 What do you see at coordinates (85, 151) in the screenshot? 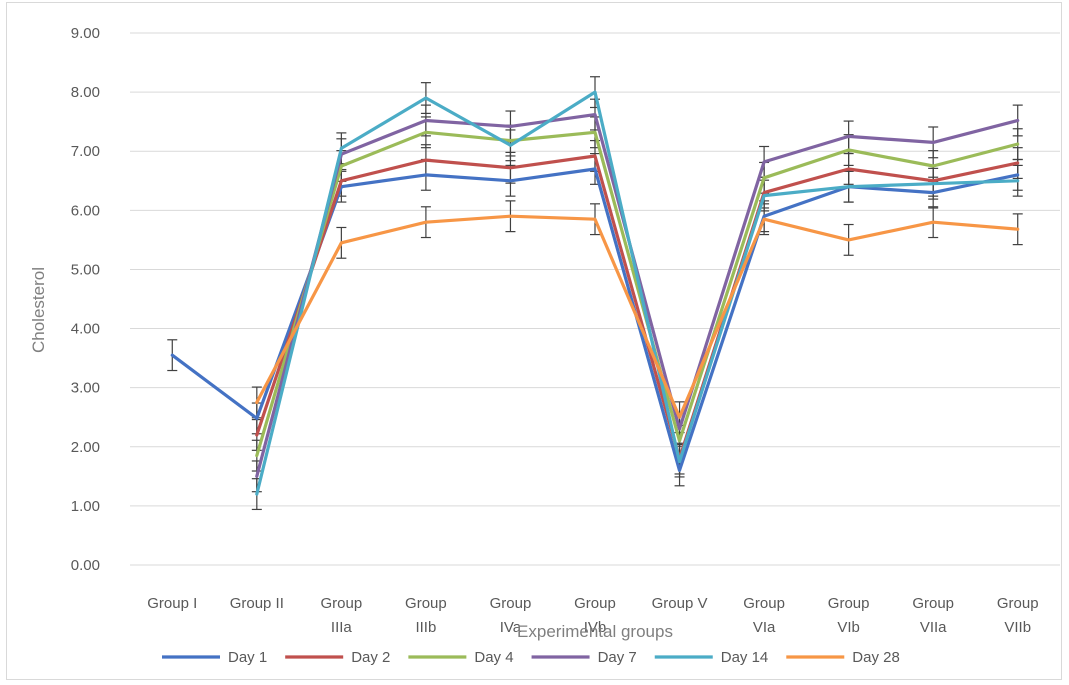
I see `y-tick-label: 7.00` at bounding box center [85, 151].